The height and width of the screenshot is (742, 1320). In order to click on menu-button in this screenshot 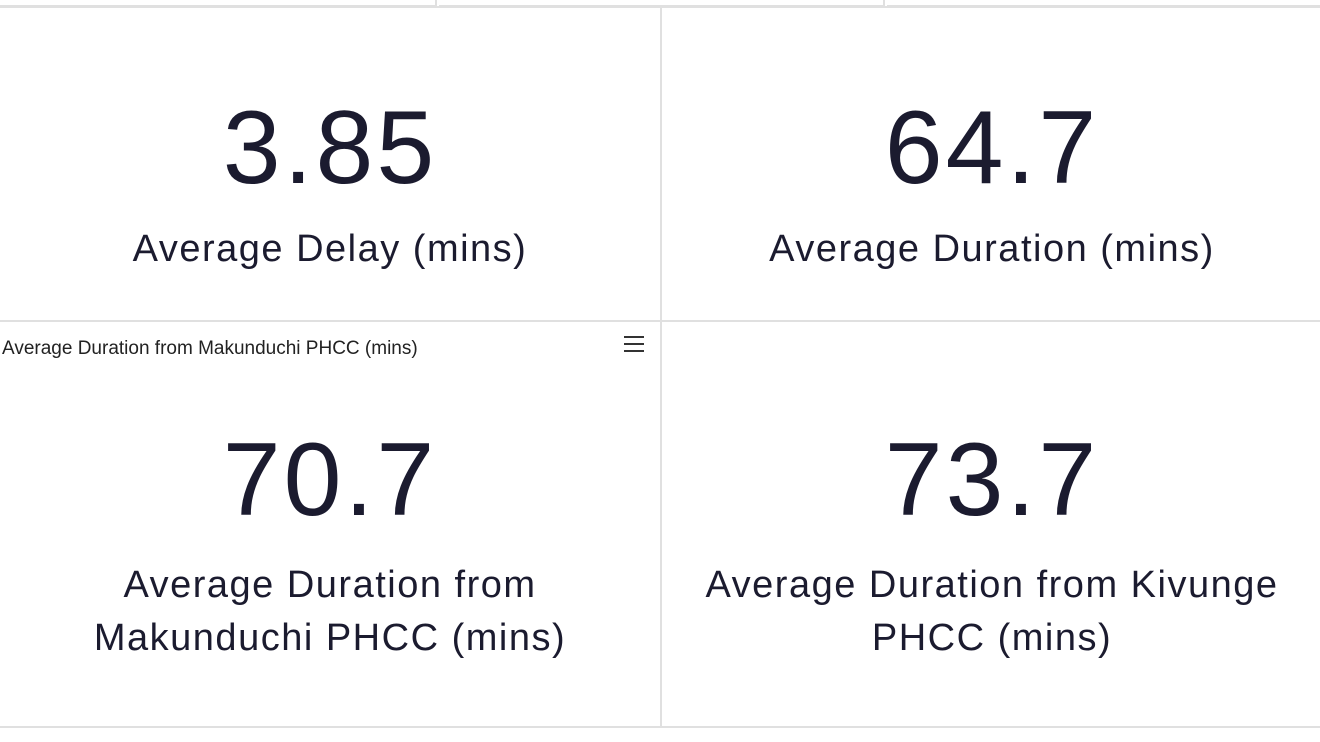, I will do `click(634, 346)`.